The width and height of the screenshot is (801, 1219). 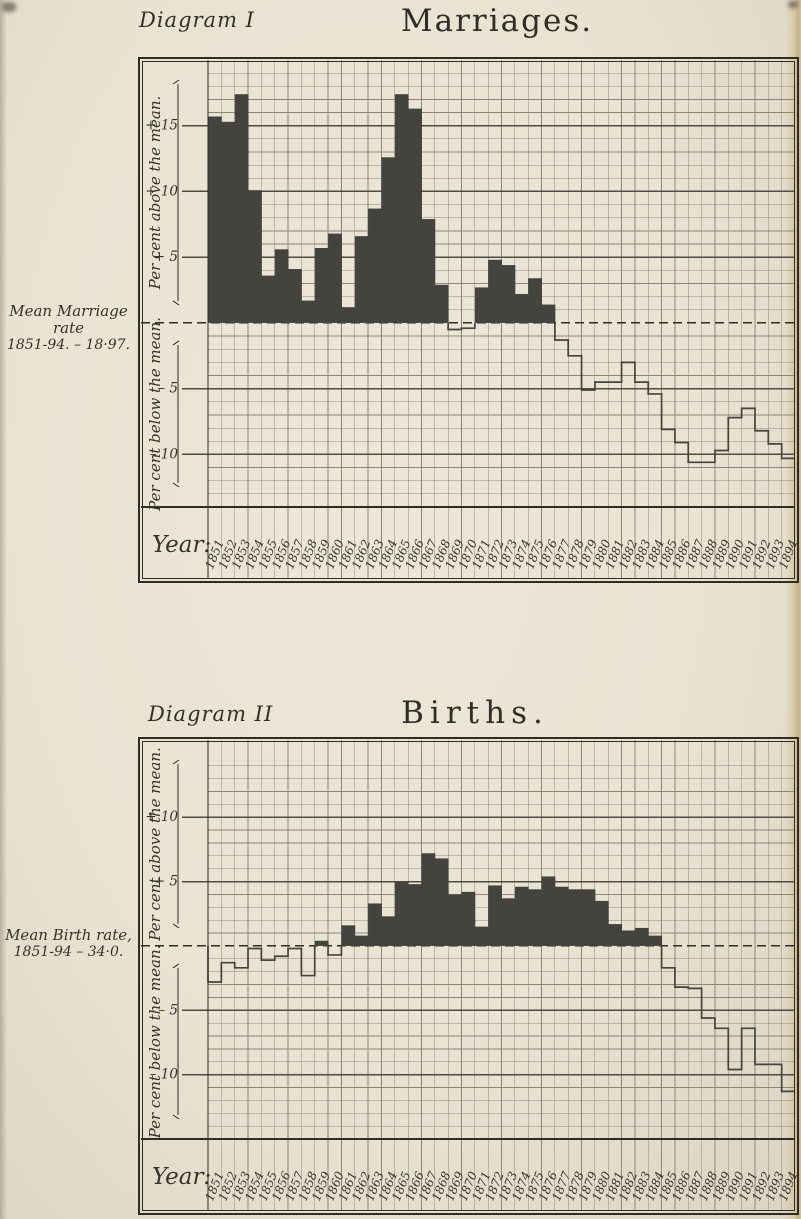 I want to click on diagram1-label: Diagram I, so click(x=197, y=20).